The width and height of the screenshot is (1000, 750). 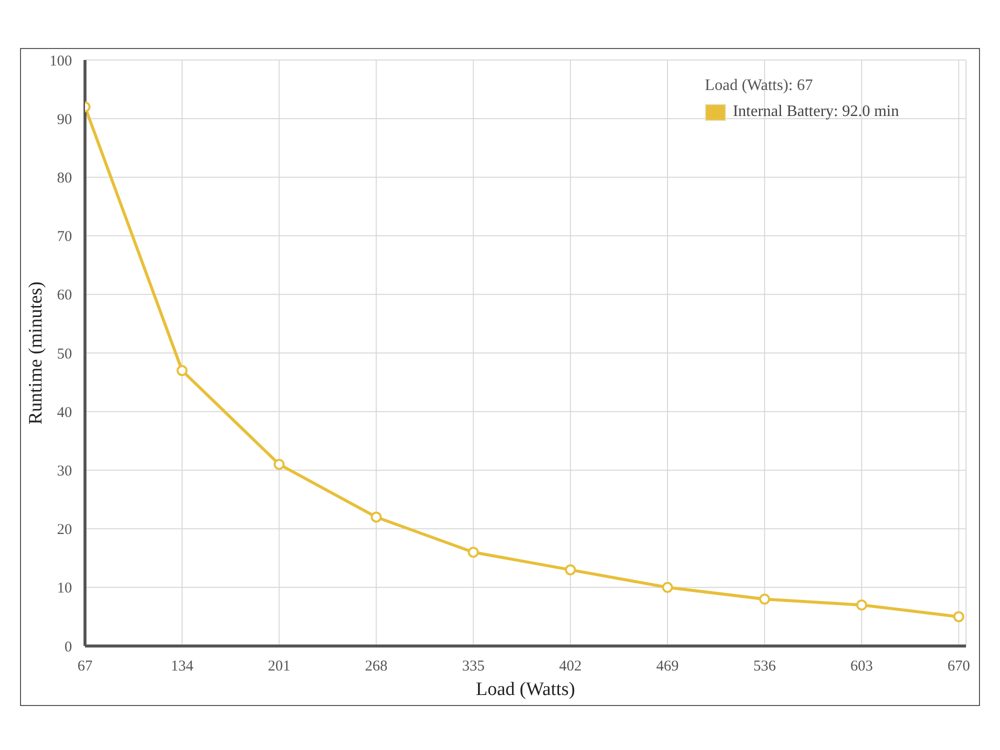 I want to click on legend-label: Internal Battery: 92.0 min, so click(x=815, y=112).